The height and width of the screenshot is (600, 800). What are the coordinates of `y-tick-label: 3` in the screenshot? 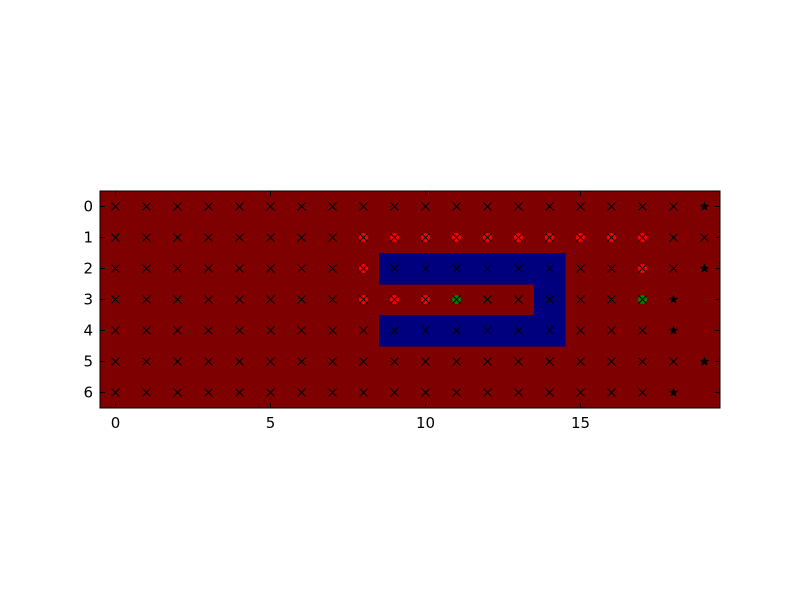 It's located at (88, 300).